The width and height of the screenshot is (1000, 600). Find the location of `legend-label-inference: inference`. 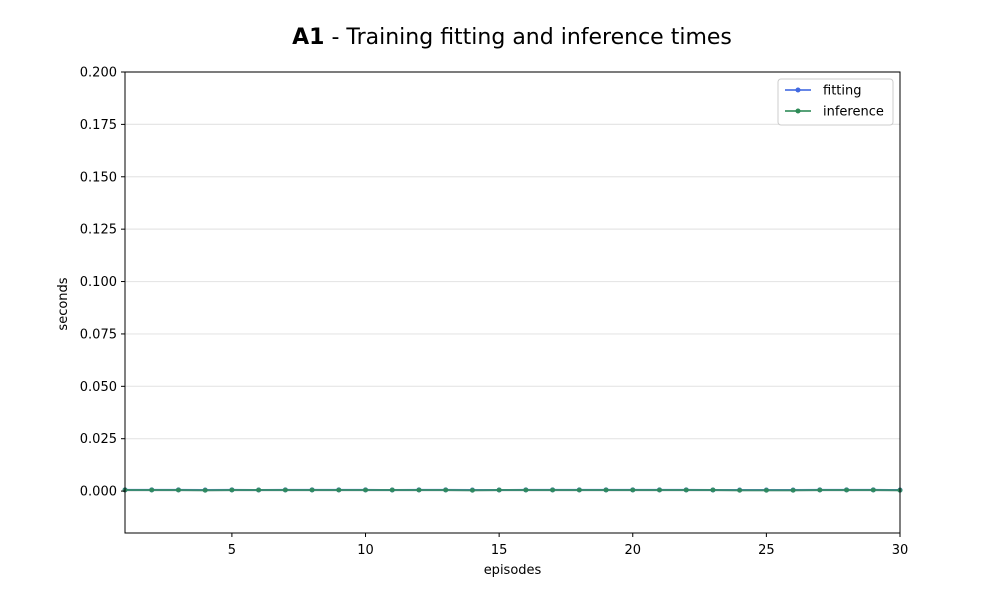

legend-label-inference: inference is located at coordinates (853, 112).